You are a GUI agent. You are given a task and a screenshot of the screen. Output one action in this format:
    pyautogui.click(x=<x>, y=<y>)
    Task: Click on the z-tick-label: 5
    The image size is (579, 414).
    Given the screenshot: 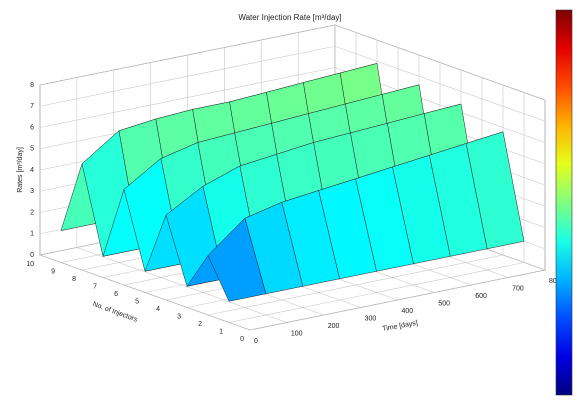 What is the action you would take?
    pyautogui.click(x=32, y=149)
    